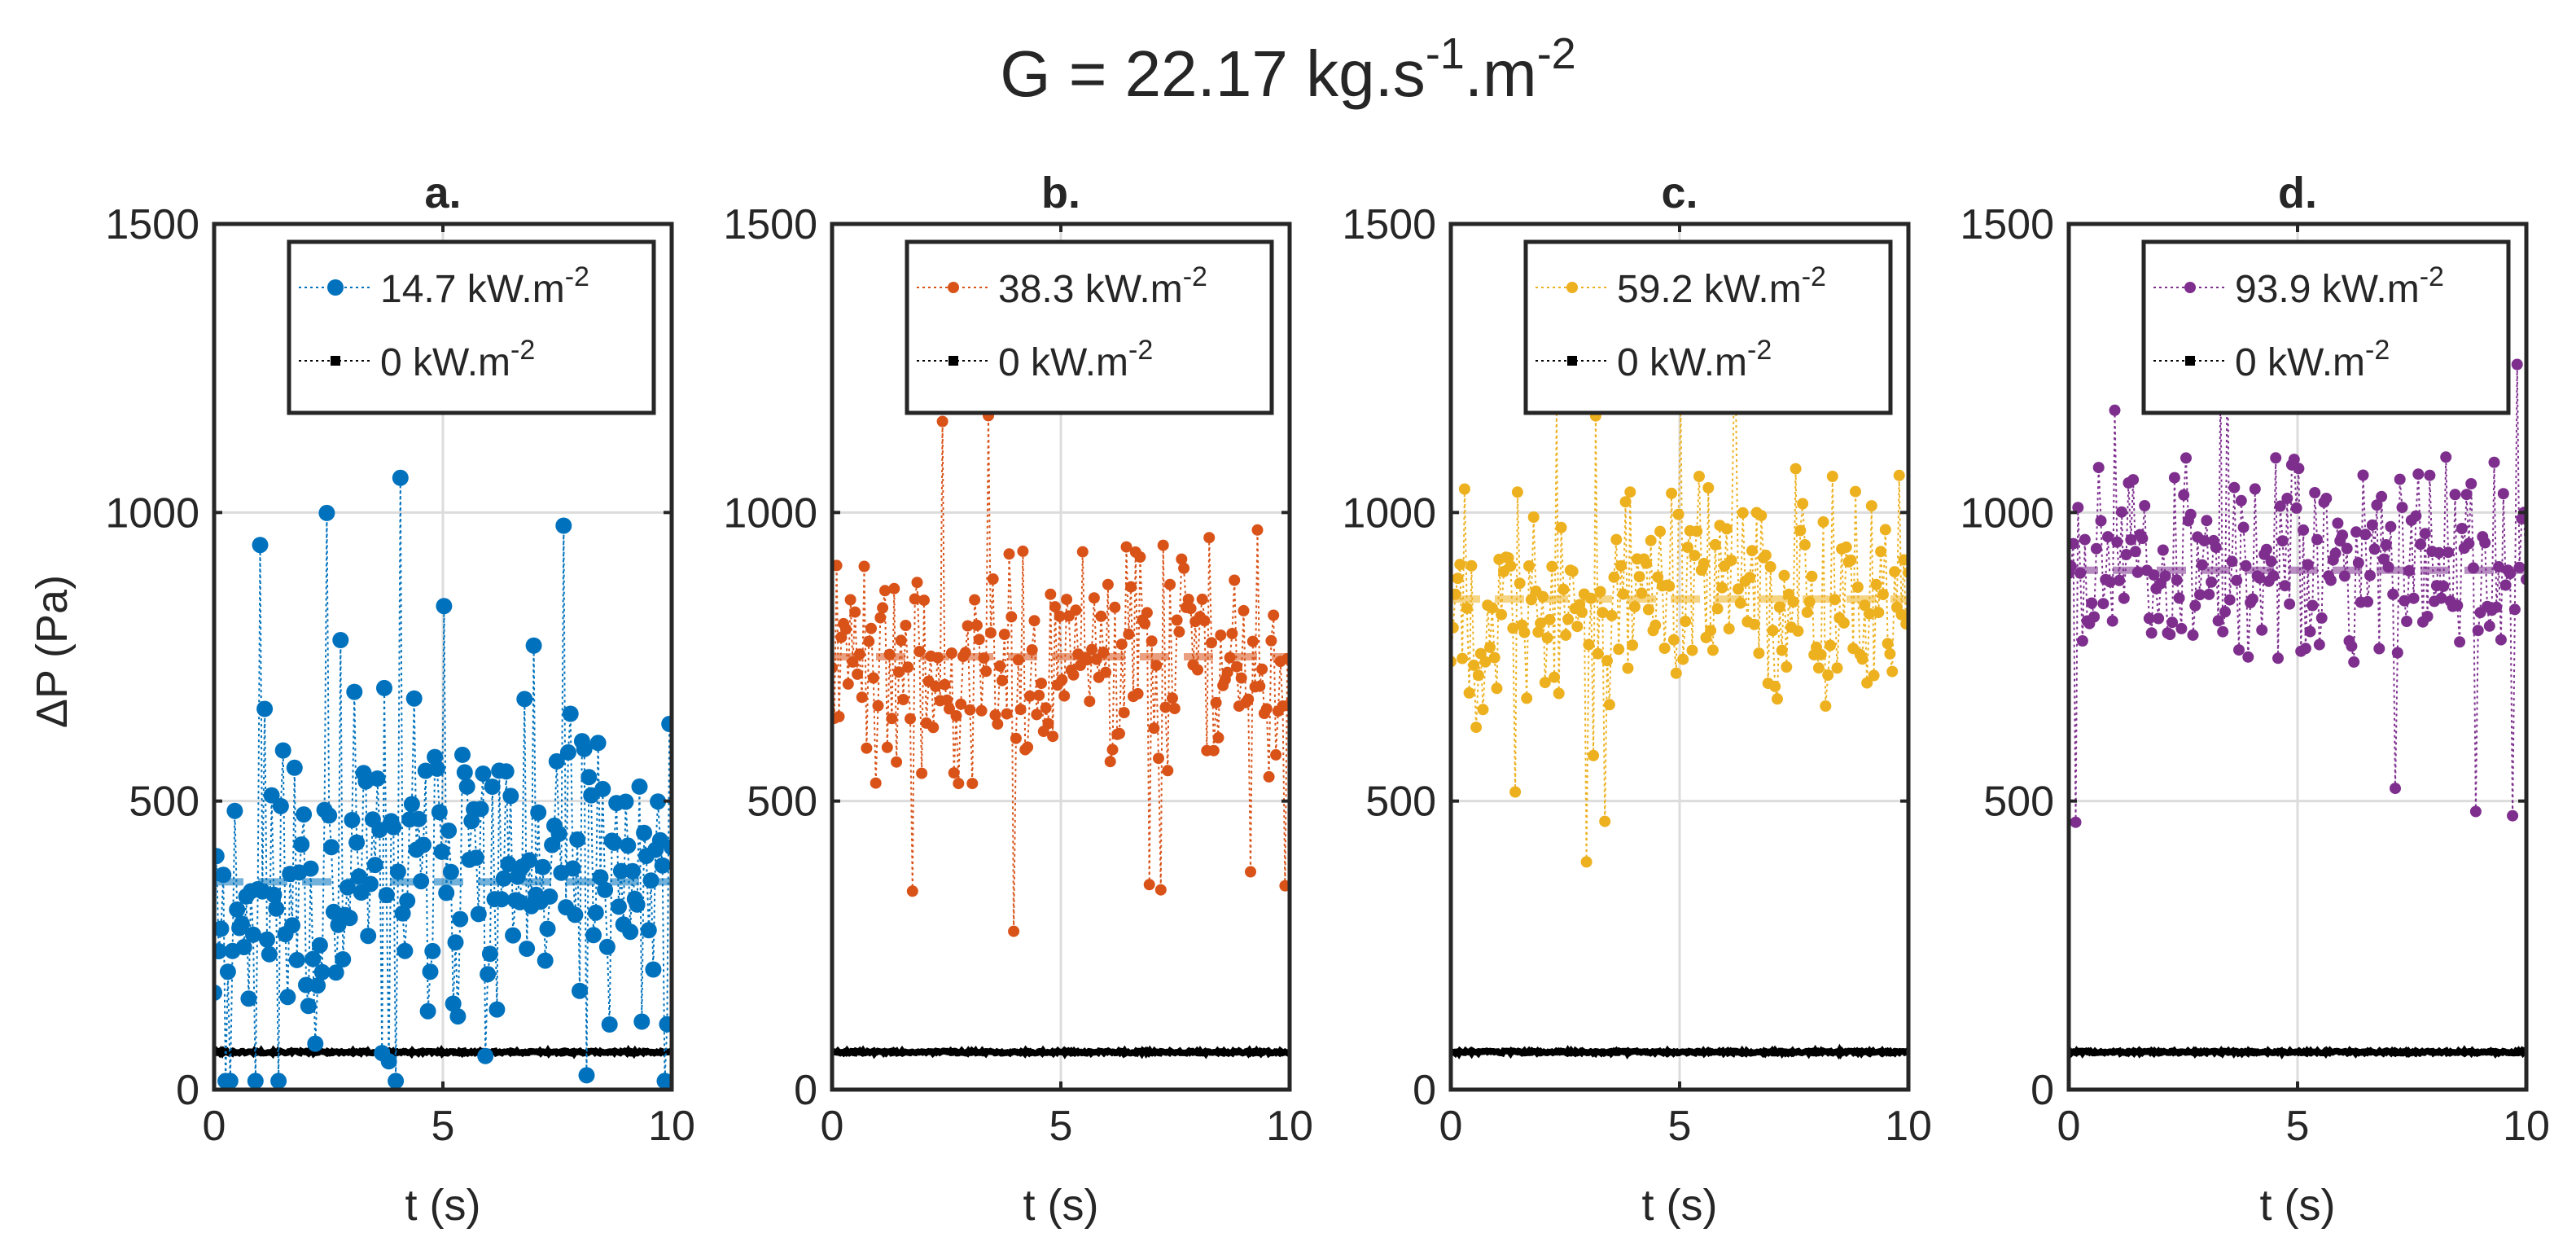 The image size is (2576, 1259). What do you see at coordinates (1089, 327) in the screenshot?
I see `legend: 38.3 kW.m-2 0 kW.m-2` at bounding box center [1089, 327].